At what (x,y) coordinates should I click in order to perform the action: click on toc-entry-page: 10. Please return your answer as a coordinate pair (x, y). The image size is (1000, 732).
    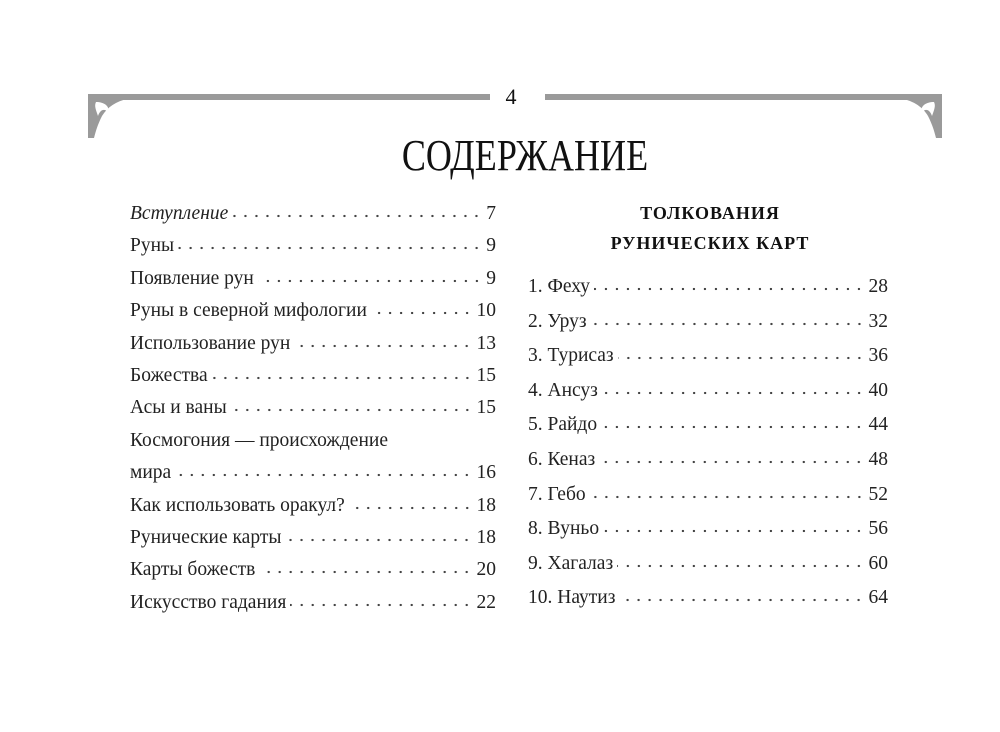
    Looking at the image, I should click on (486, 311).